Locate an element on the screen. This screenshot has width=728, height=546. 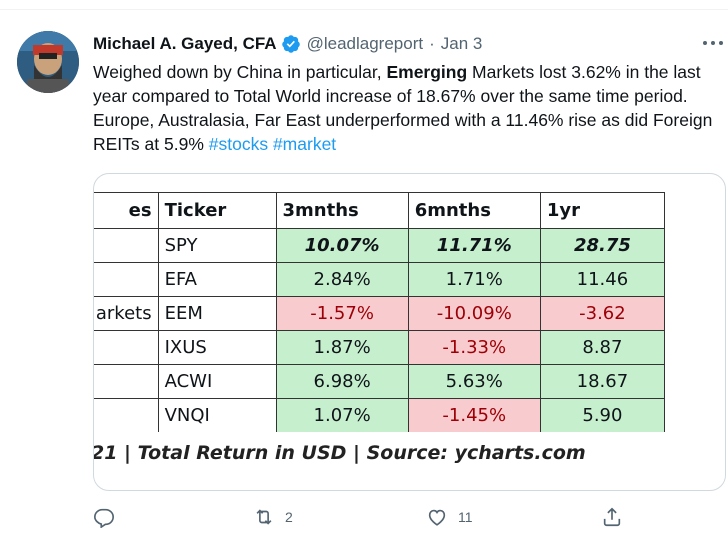
table-cell: EFA is located at coordinates (217, 279).